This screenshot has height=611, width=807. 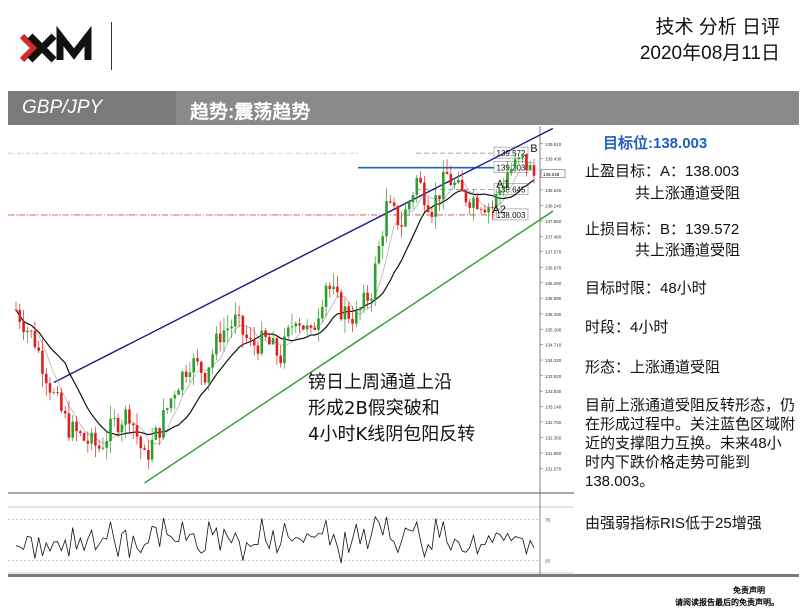 I want to click on period: 时段：4小时, so click(x=627, y=327).